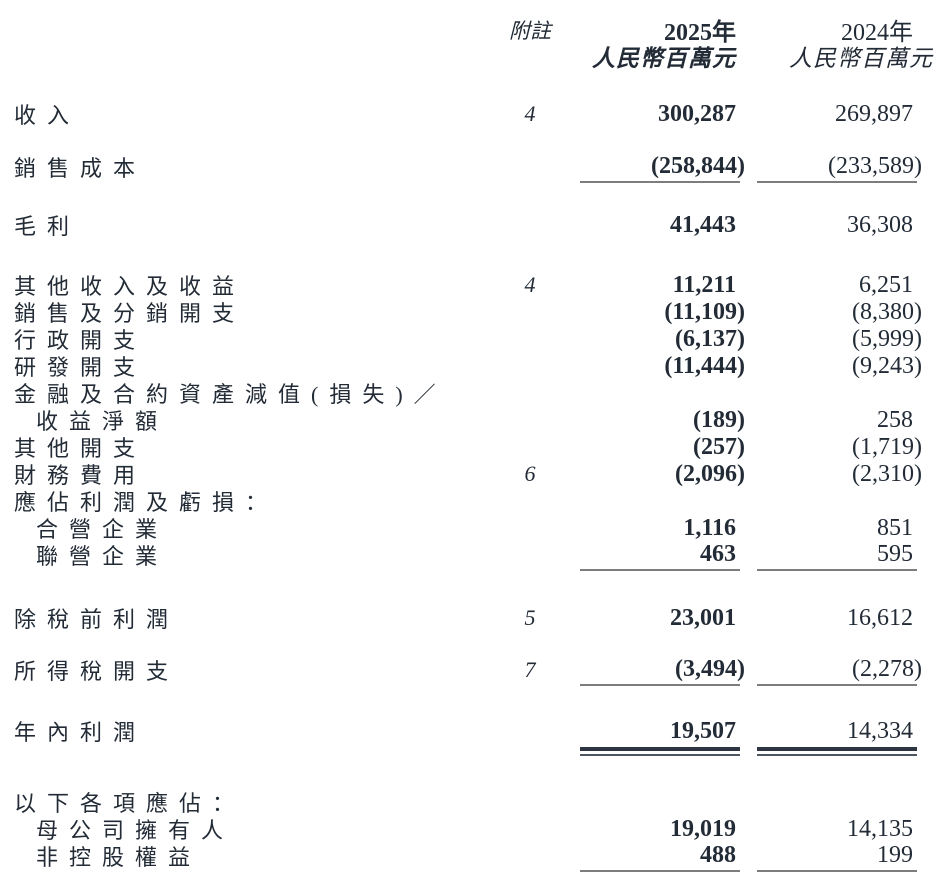  What do you see at coordinates (119, 857) in the screenshot?
I see `row-label: 非控股權益` at bounding box center [119, 857].